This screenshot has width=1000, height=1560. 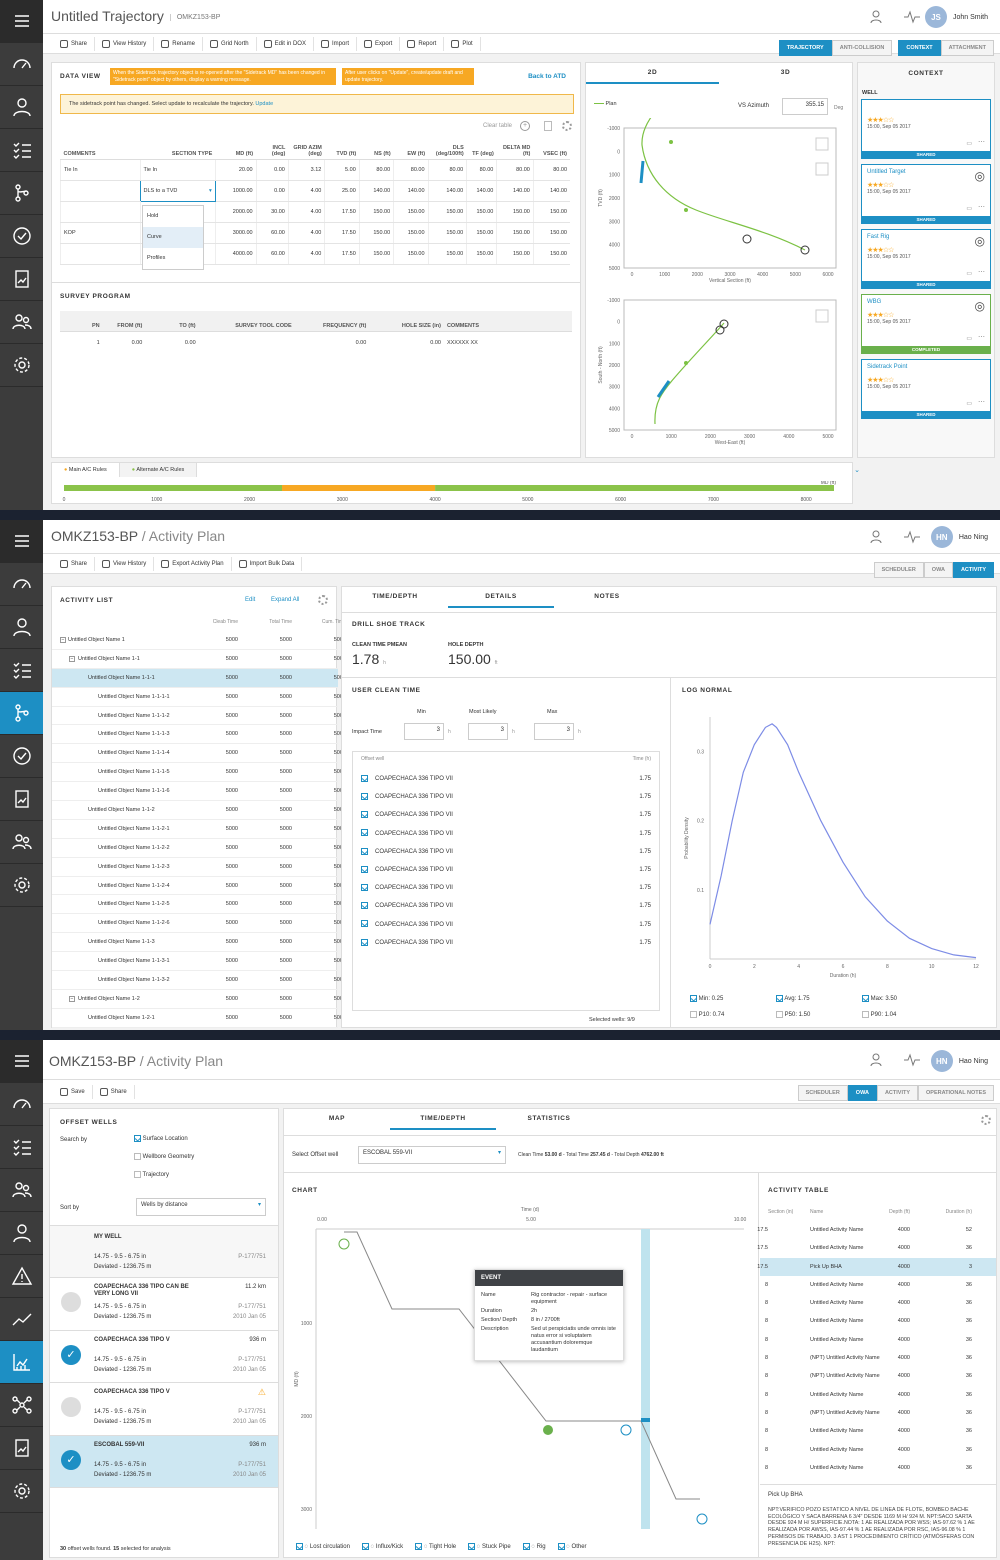 I want to click on nav-branch-icon, so click(x=21, y=713).